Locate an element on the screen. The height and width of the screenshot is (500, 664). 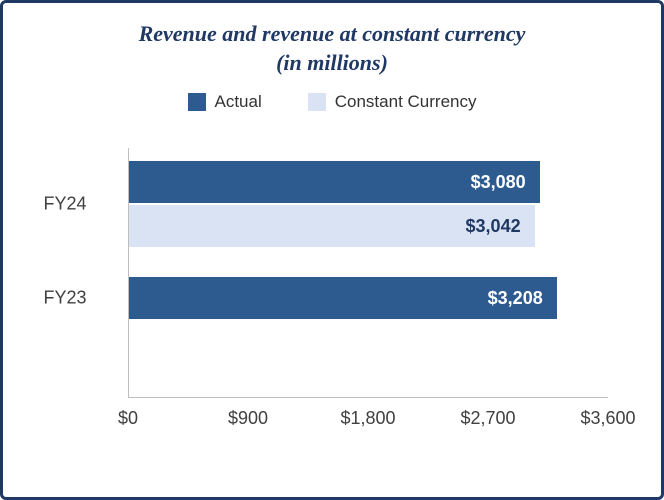
x-tick-label: $0 is located at coordinates (128, 418).